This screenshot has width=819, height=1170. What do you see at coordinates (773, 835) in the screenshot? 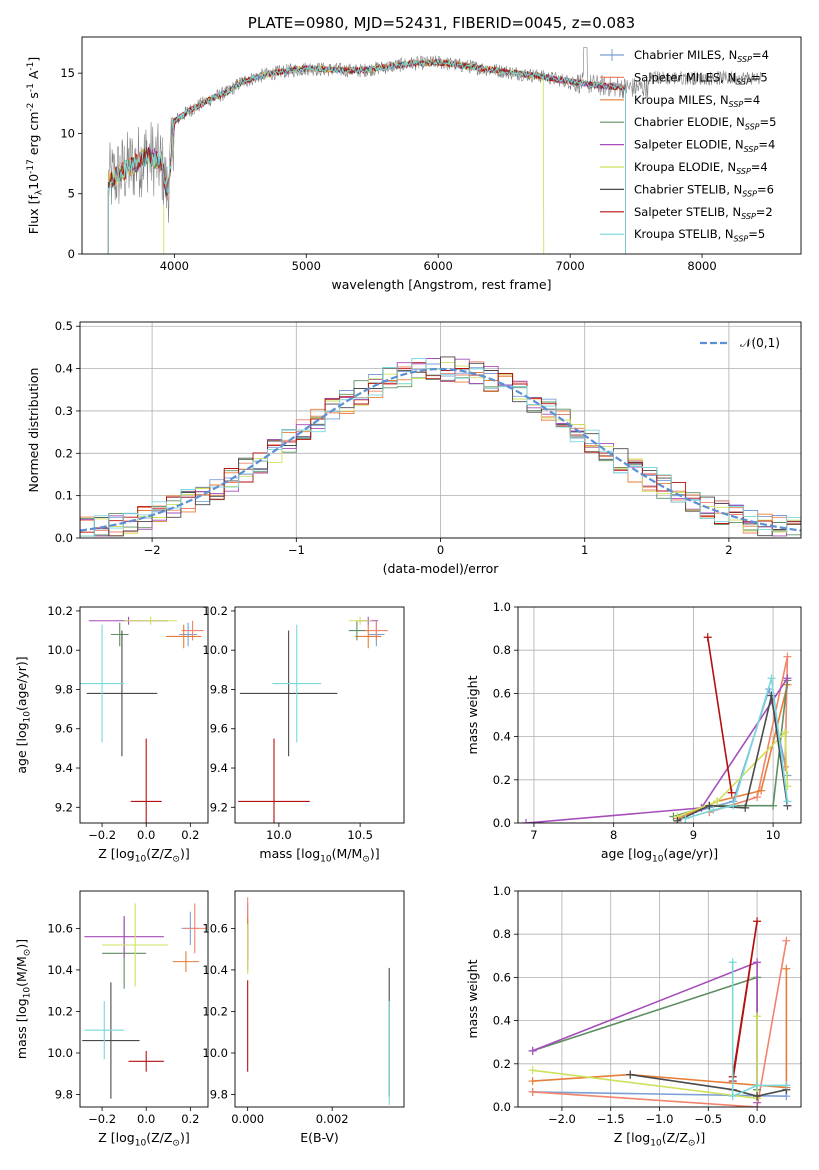
I see `x-tick-label: 10` at bounding box center [773, 835].